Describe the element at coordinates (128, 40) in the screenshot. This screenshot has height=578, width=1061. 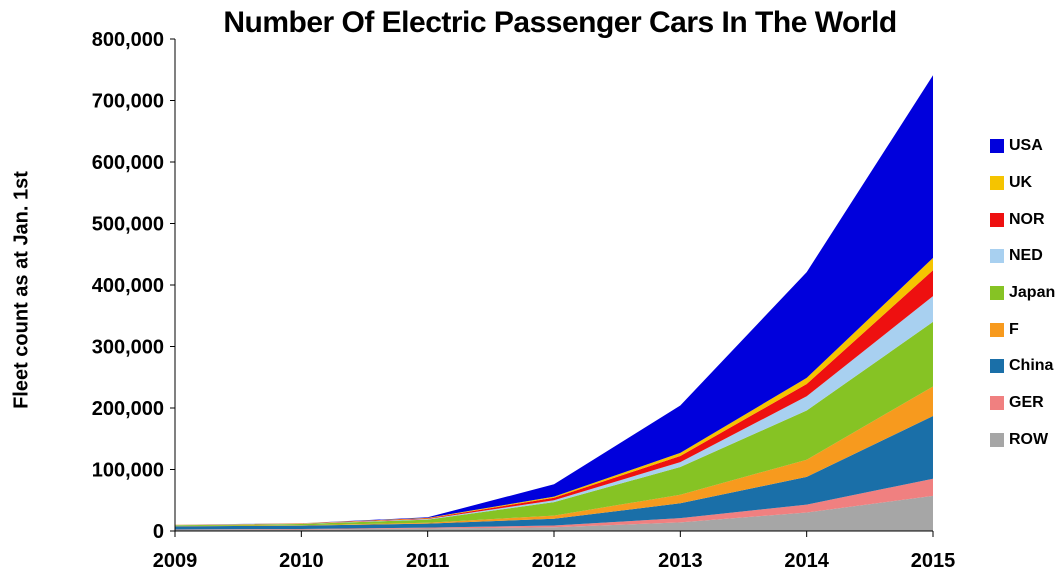
I see `y-tick-label: 800,000` at that location.